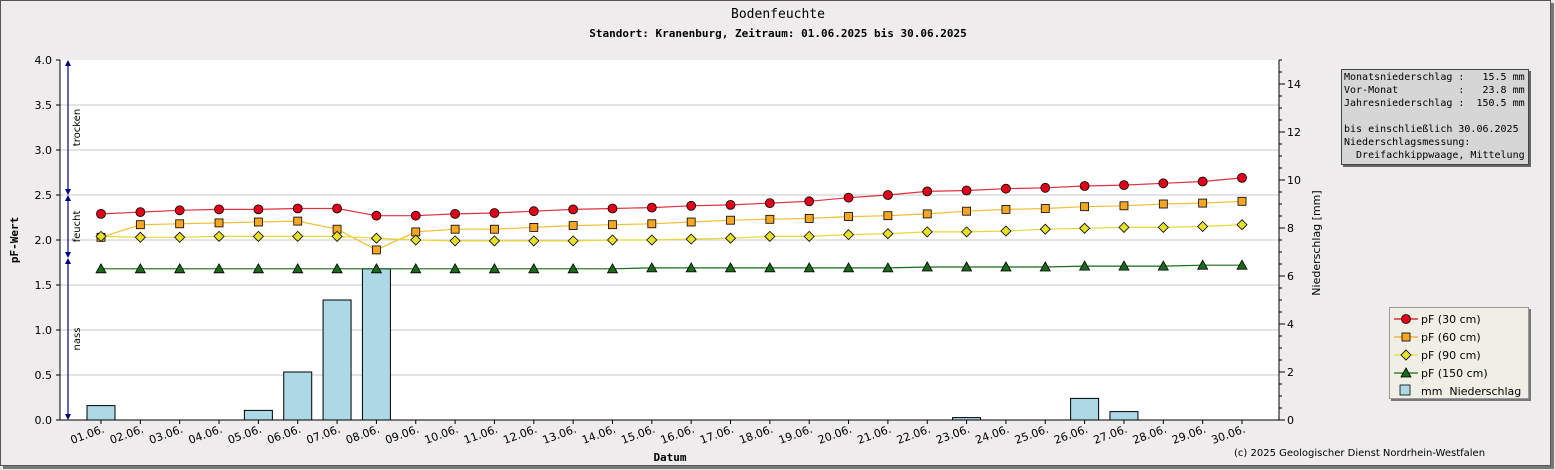 The width and height of the screenshot is (1555, 470). Describe the element at coordinates (14, 240) in the screenshot. I see `y-axis-label: pF-Wert` at that location.